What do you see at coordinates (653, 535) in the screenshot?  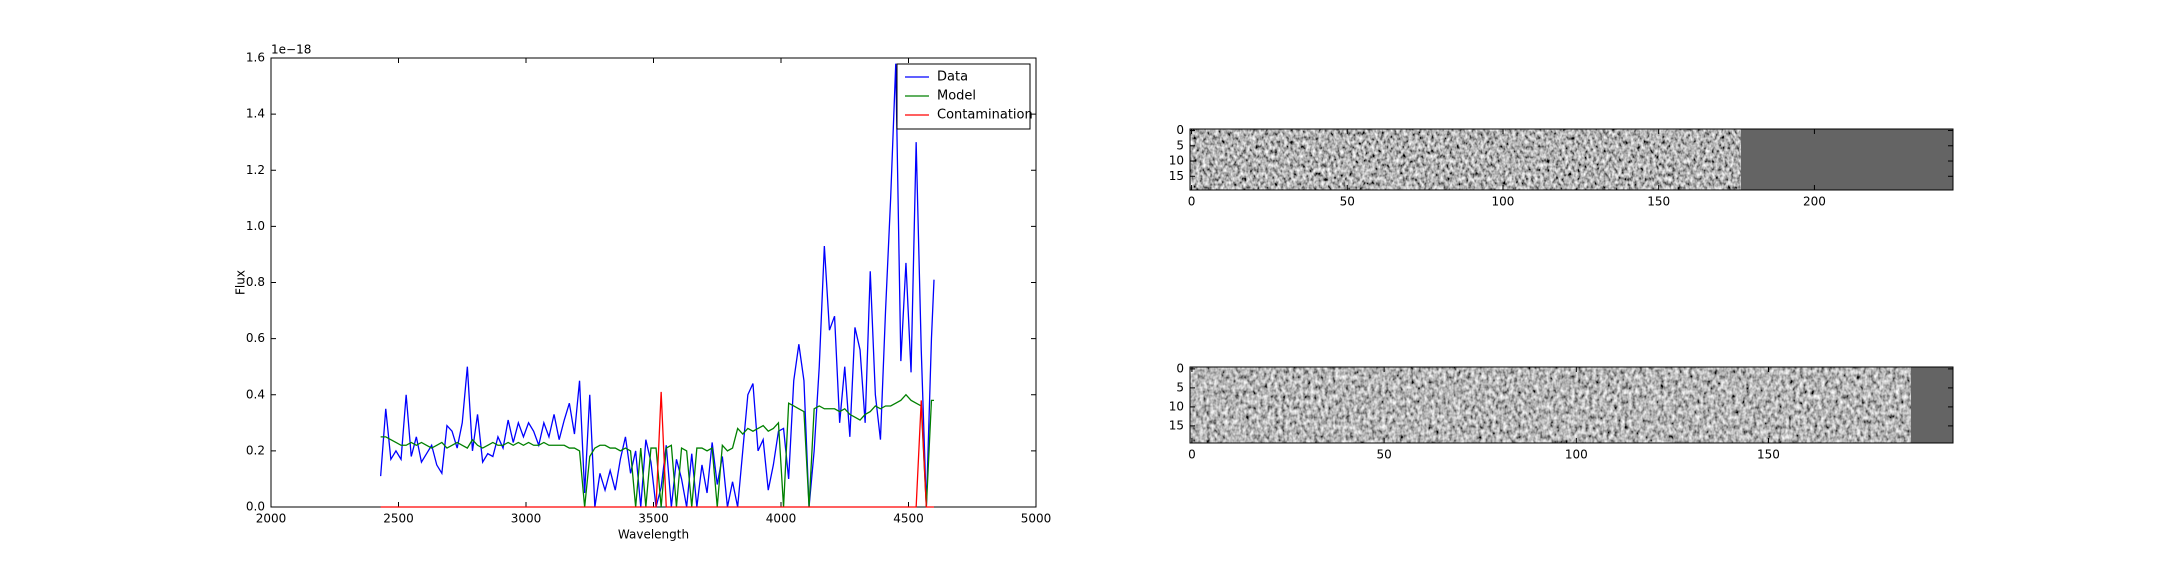 I see `x-axis-label: Wavelength` at bounding box center [653, 535].